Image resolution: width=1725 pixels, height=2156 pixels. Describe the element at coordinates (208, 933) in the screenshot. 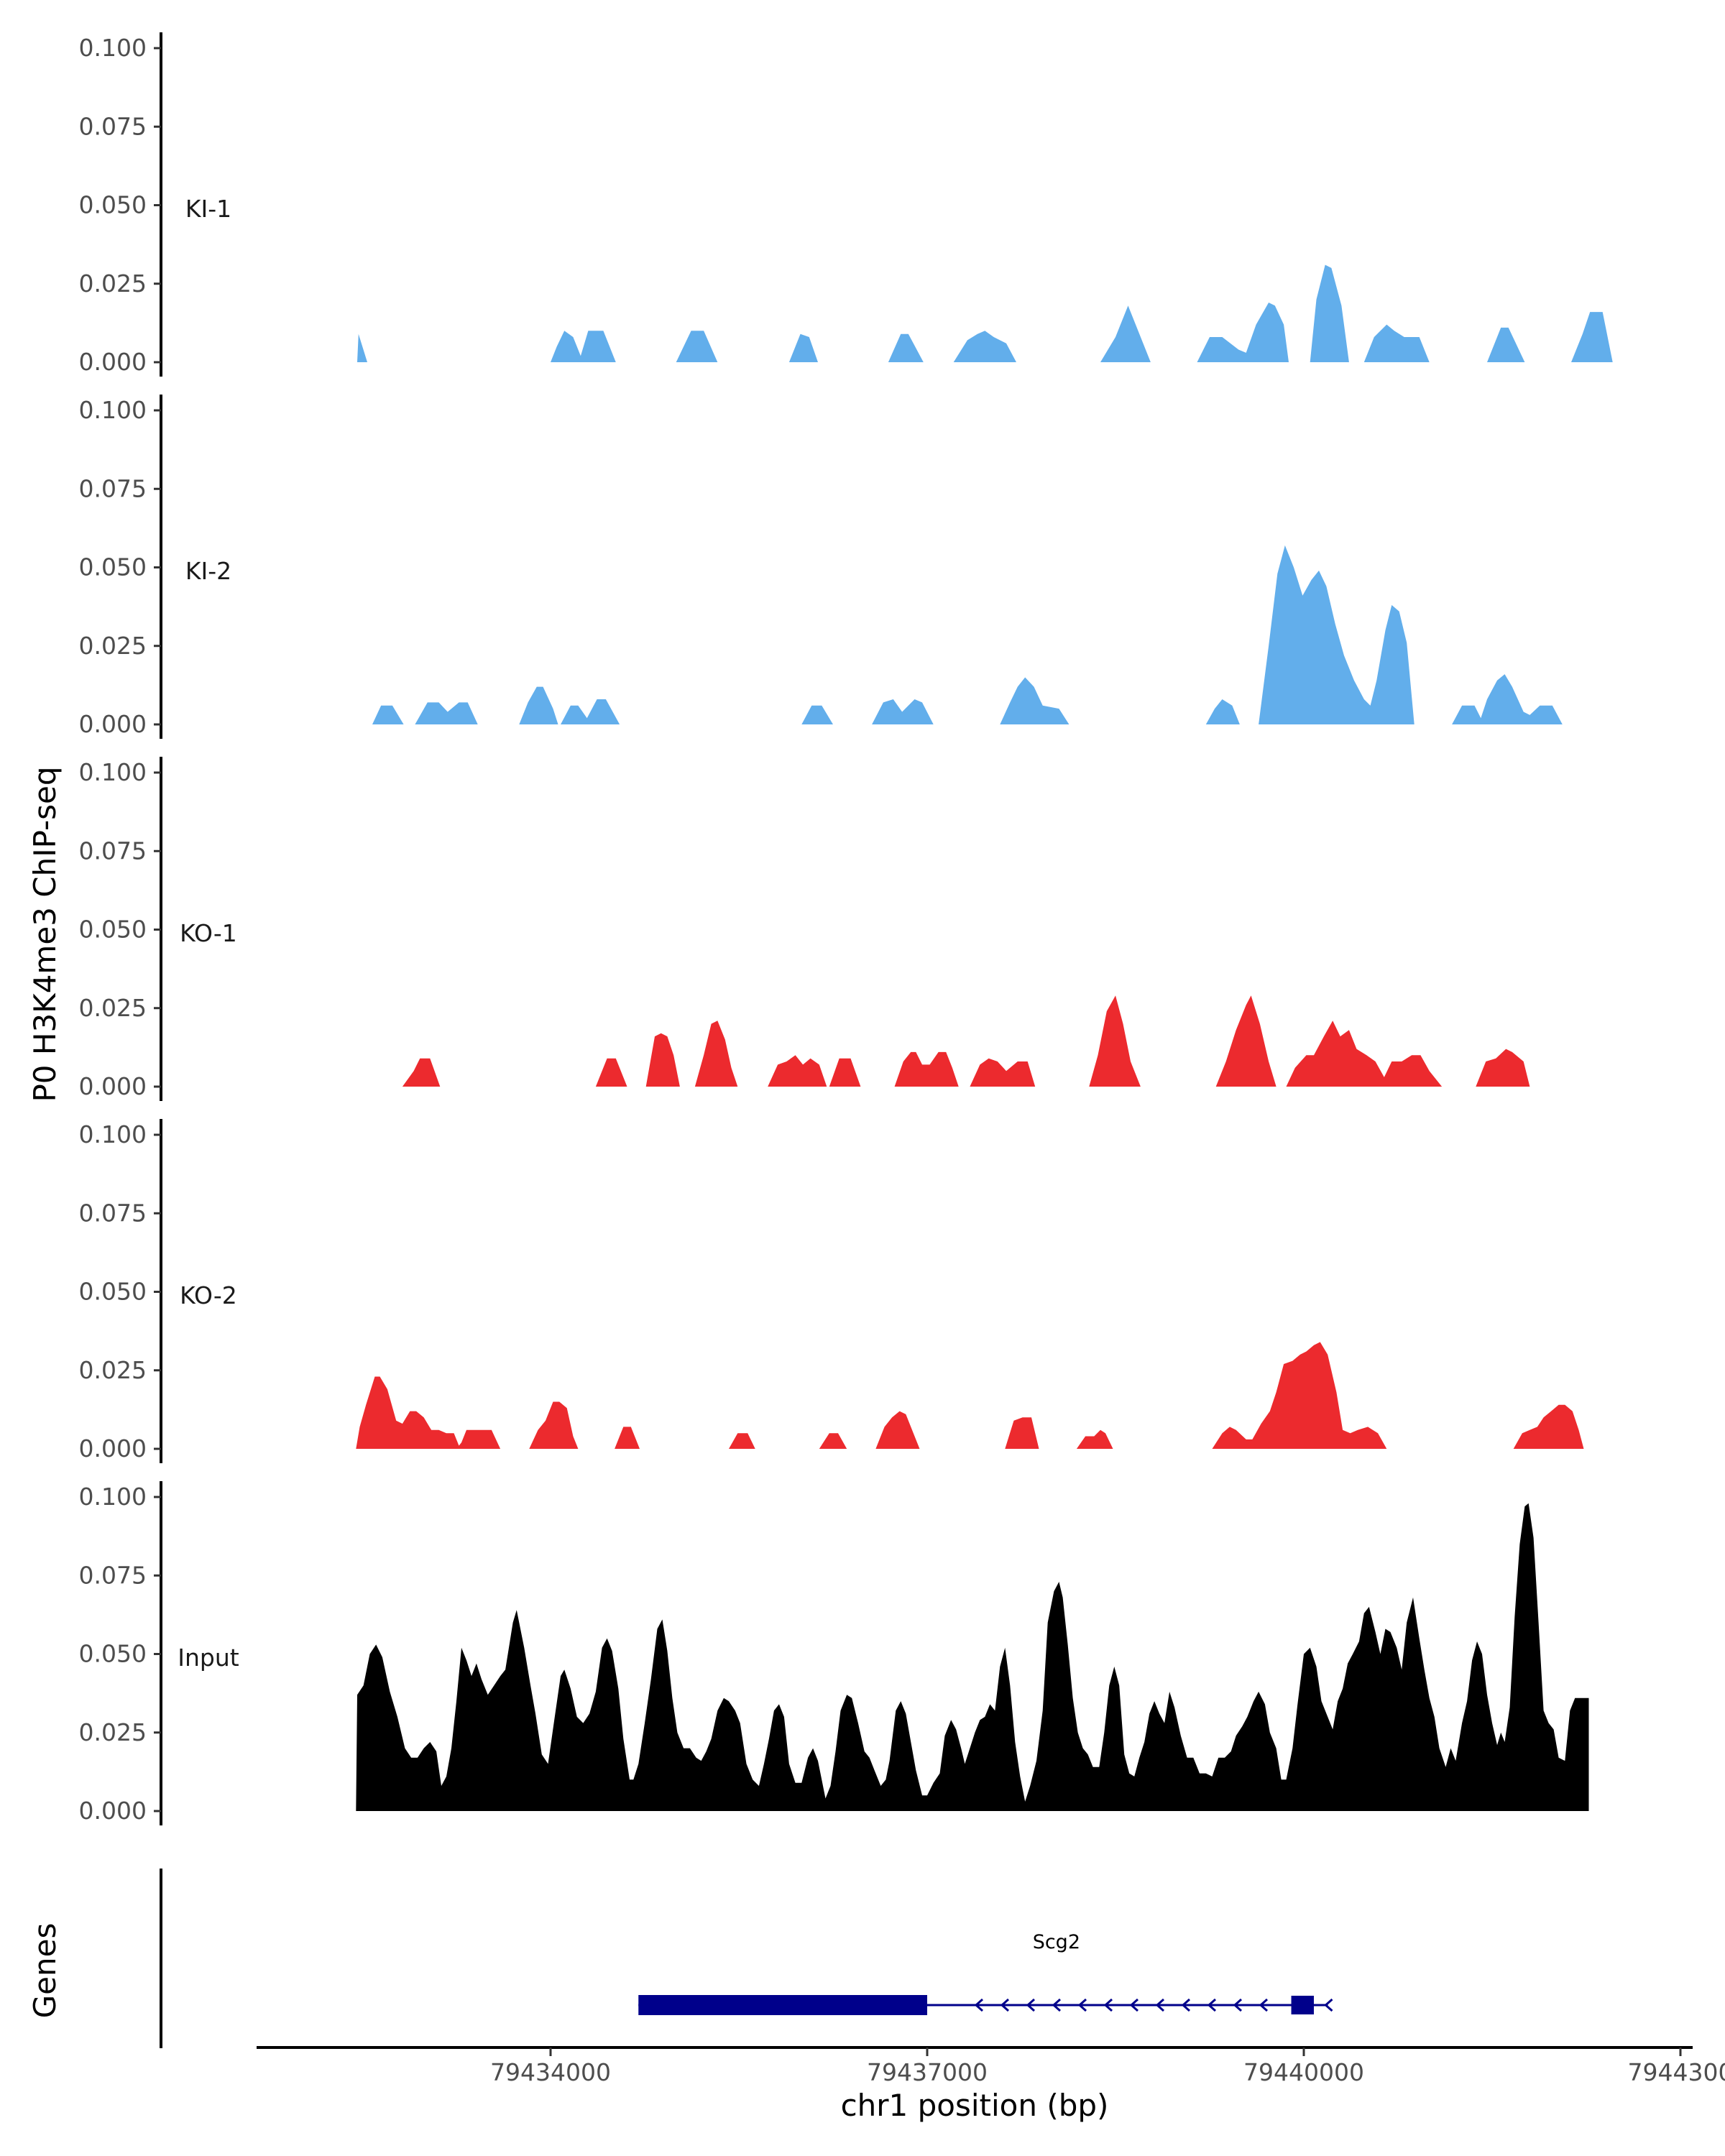

I see `track-label: KO-1` at that location.